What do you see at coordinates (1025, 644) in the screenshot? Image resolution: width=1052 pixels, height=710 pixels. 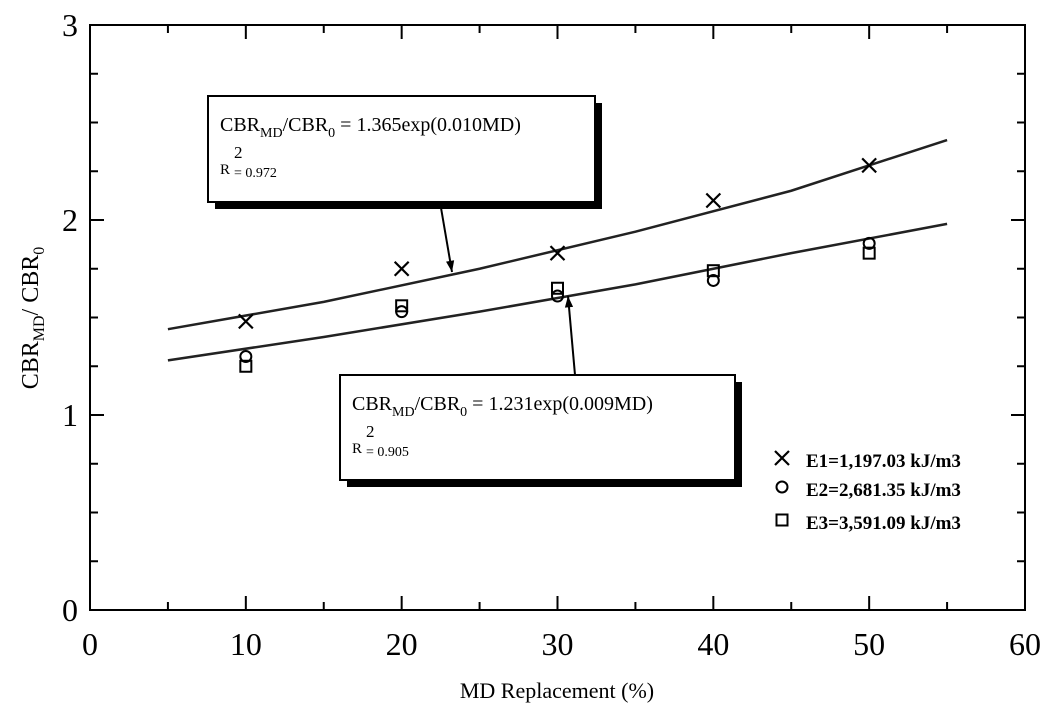 I see `x-tick-label: 60` at bounding box center [1025, 644].